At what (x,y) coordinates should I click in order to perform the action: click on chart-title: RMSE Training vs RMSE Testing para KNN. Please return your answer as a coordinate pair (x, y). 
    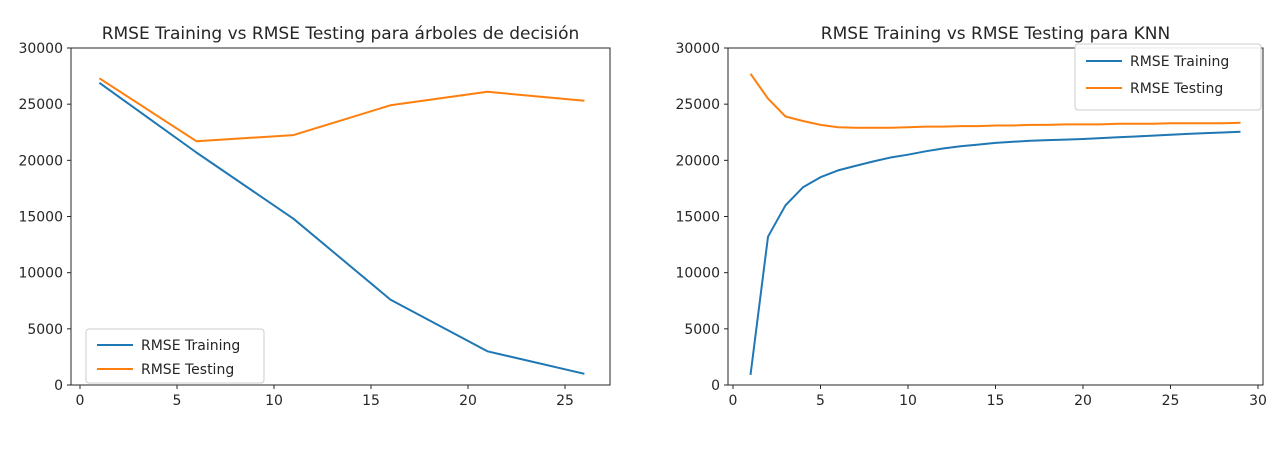
    Looking at the image, I should click on (995, 34).